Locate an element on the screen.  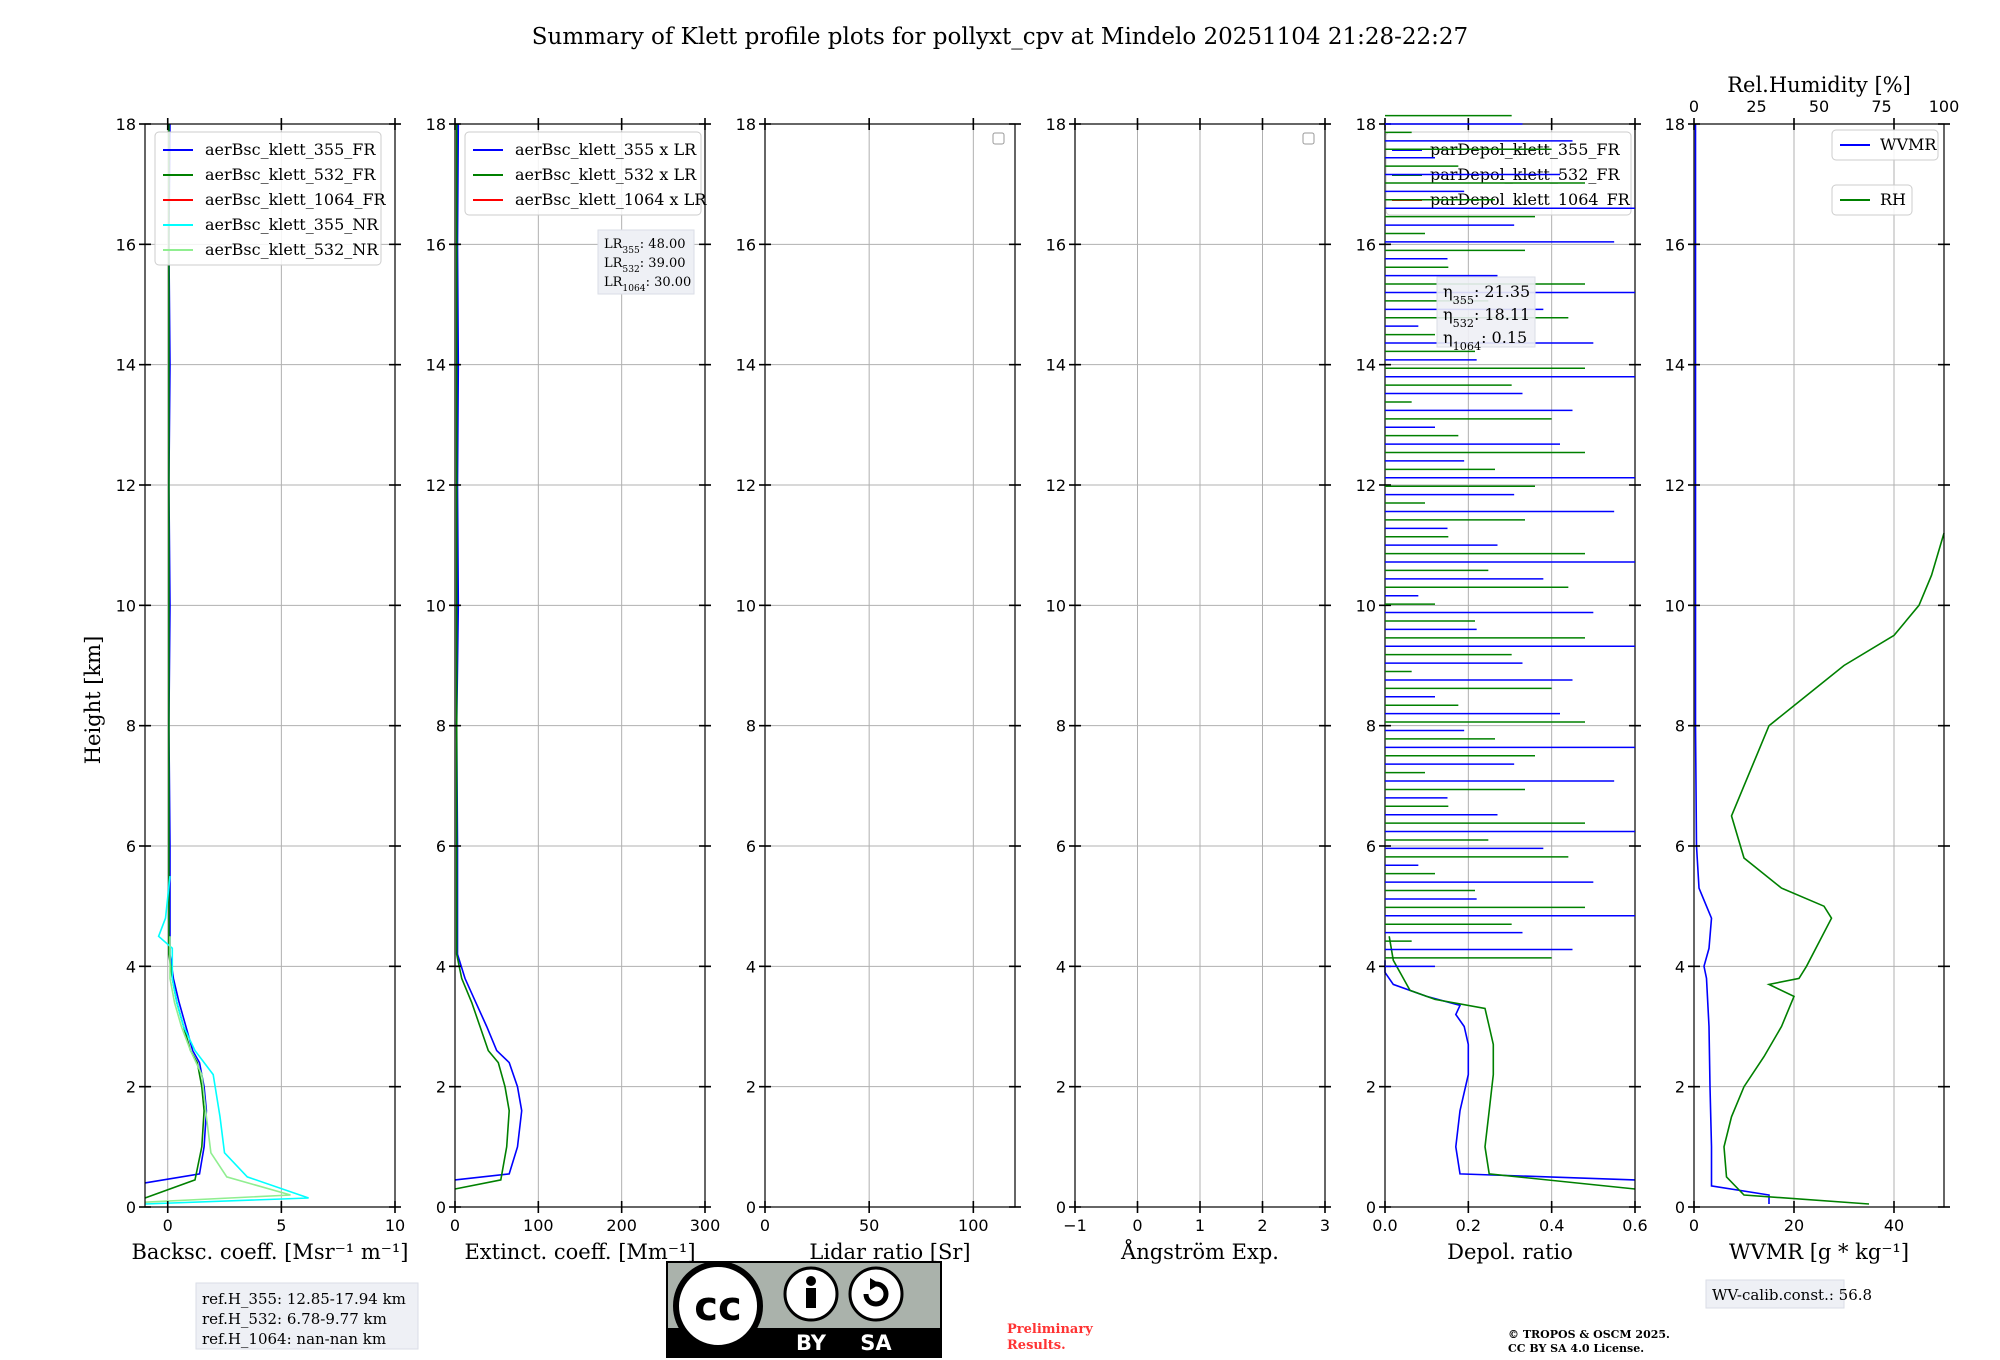
series-line-rh is located at coordinates (1834, 868).